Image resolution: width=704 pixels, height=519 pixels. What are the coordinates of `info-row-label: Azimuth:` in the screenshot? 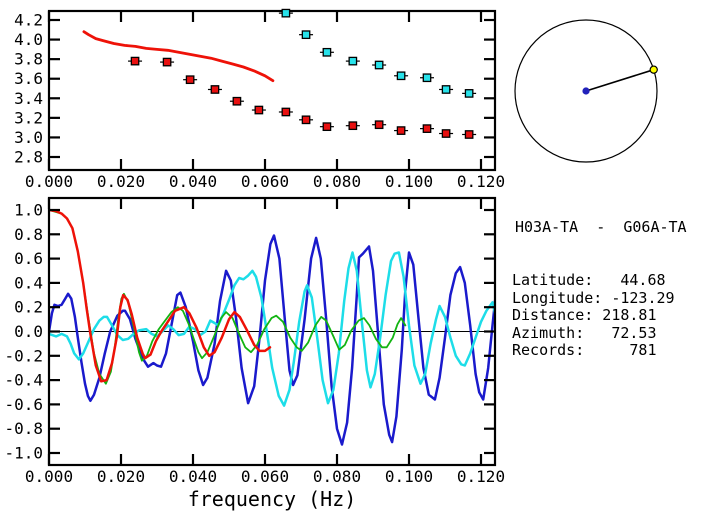 It's located at (548, 332).